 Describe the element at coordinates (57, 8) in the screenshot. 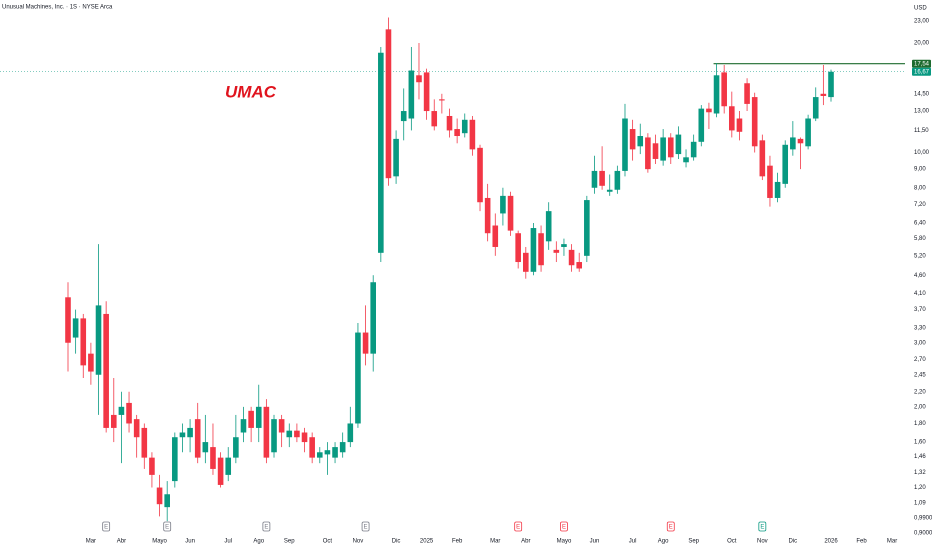

I see `chart-title: Unusual Machines, Inc. · 1S · NYSE Arca` at that location.